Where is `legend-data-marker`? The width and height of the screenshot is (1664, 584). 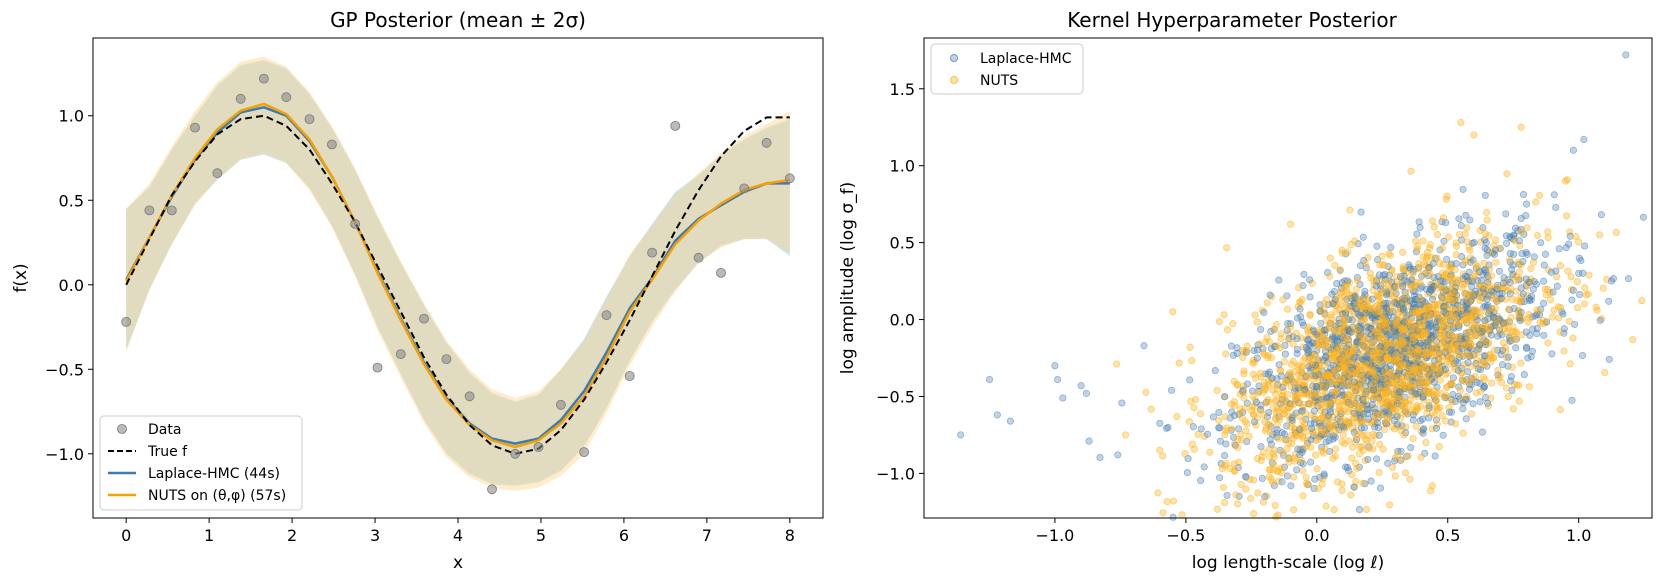
legend-data-marker is located at coordinates (122, 429).